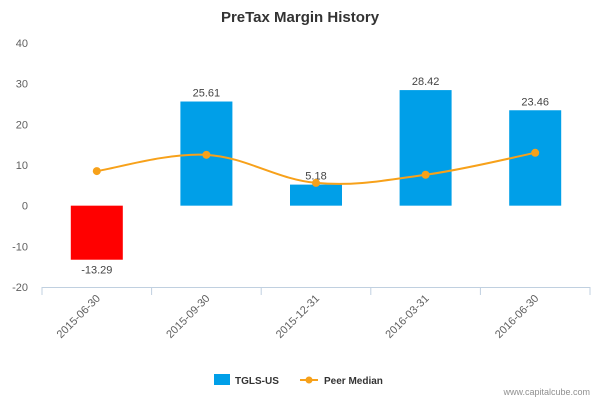  I want to click on y-tick-label: -20, so click(20, 288).